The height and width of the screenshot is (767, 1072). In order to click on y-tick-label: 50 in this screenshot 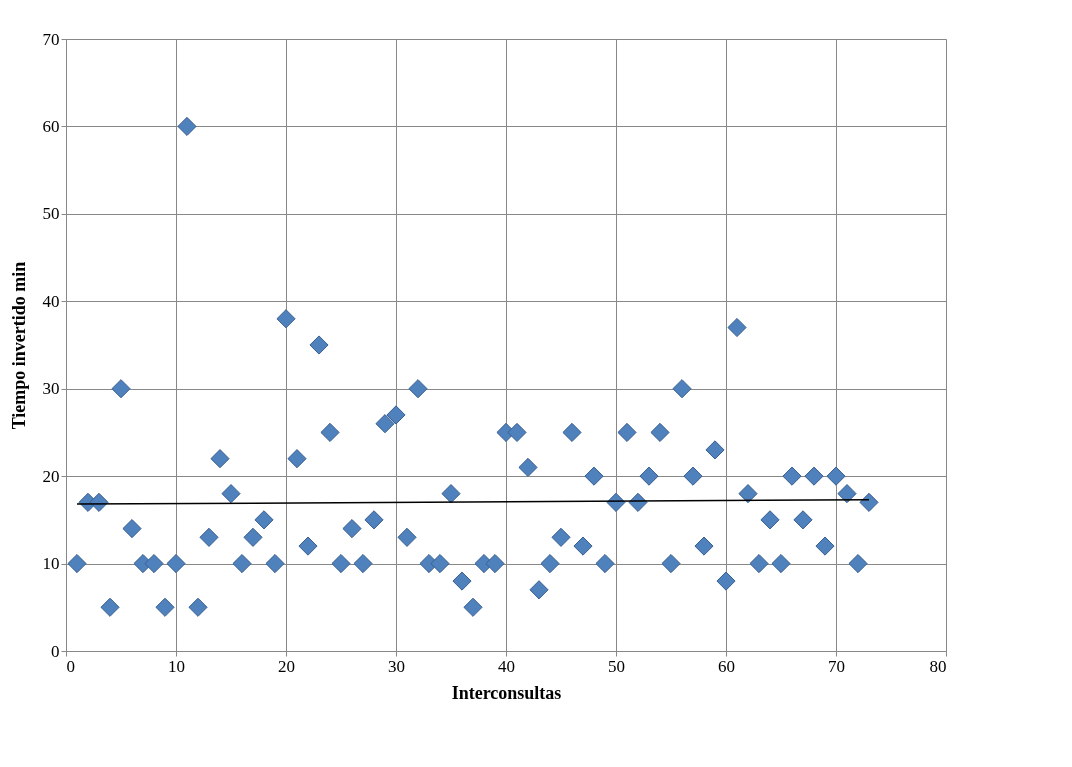, I will do `click(51, 214)`.